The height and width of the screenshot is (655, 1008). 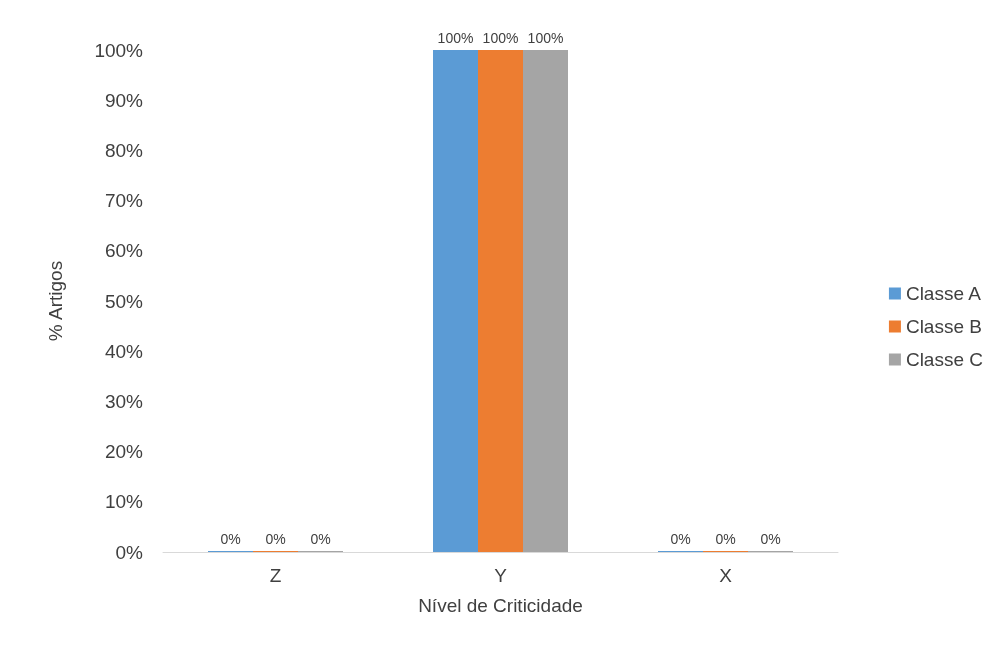 I want to click on y-tick-label: 70%, so click(x=124, y=201).